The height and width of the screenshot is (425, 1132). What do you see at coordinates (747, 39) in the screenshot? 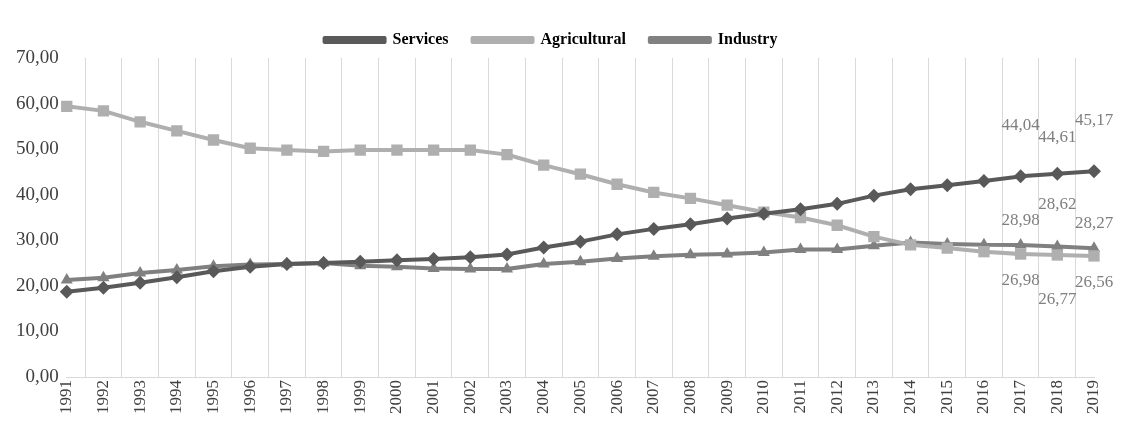
I see `legend-label: Industry` at bounding box center [747, 39].